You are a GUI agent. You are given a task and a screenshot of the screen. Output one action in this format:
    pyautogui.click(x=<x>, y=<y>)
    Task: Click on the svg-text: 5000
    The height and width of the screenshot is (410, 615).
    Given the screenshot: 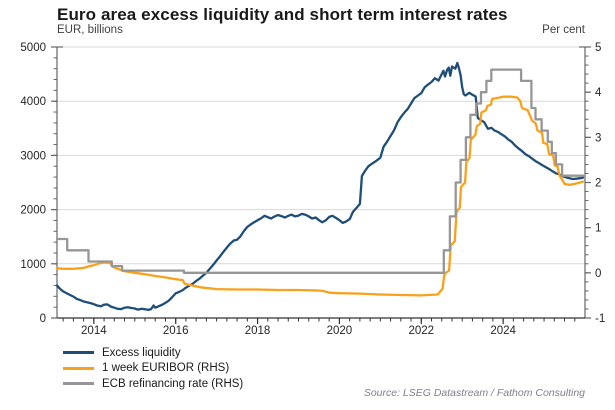 What is the action you would take?
    pyautogui.click(x=33, y=48)
    